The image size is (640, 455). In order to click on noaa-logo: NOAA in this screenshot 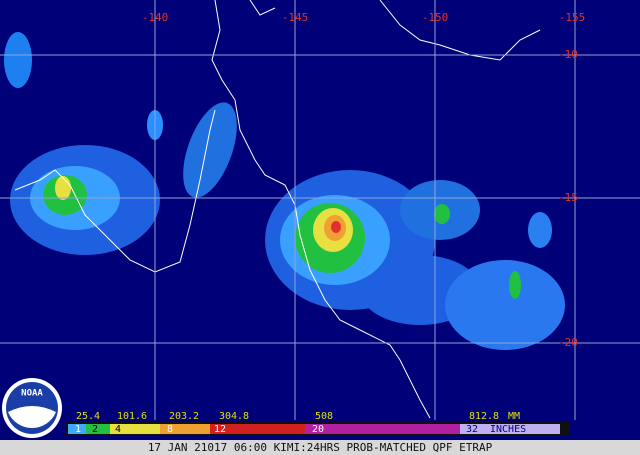, I will do `click(32, 408)`.